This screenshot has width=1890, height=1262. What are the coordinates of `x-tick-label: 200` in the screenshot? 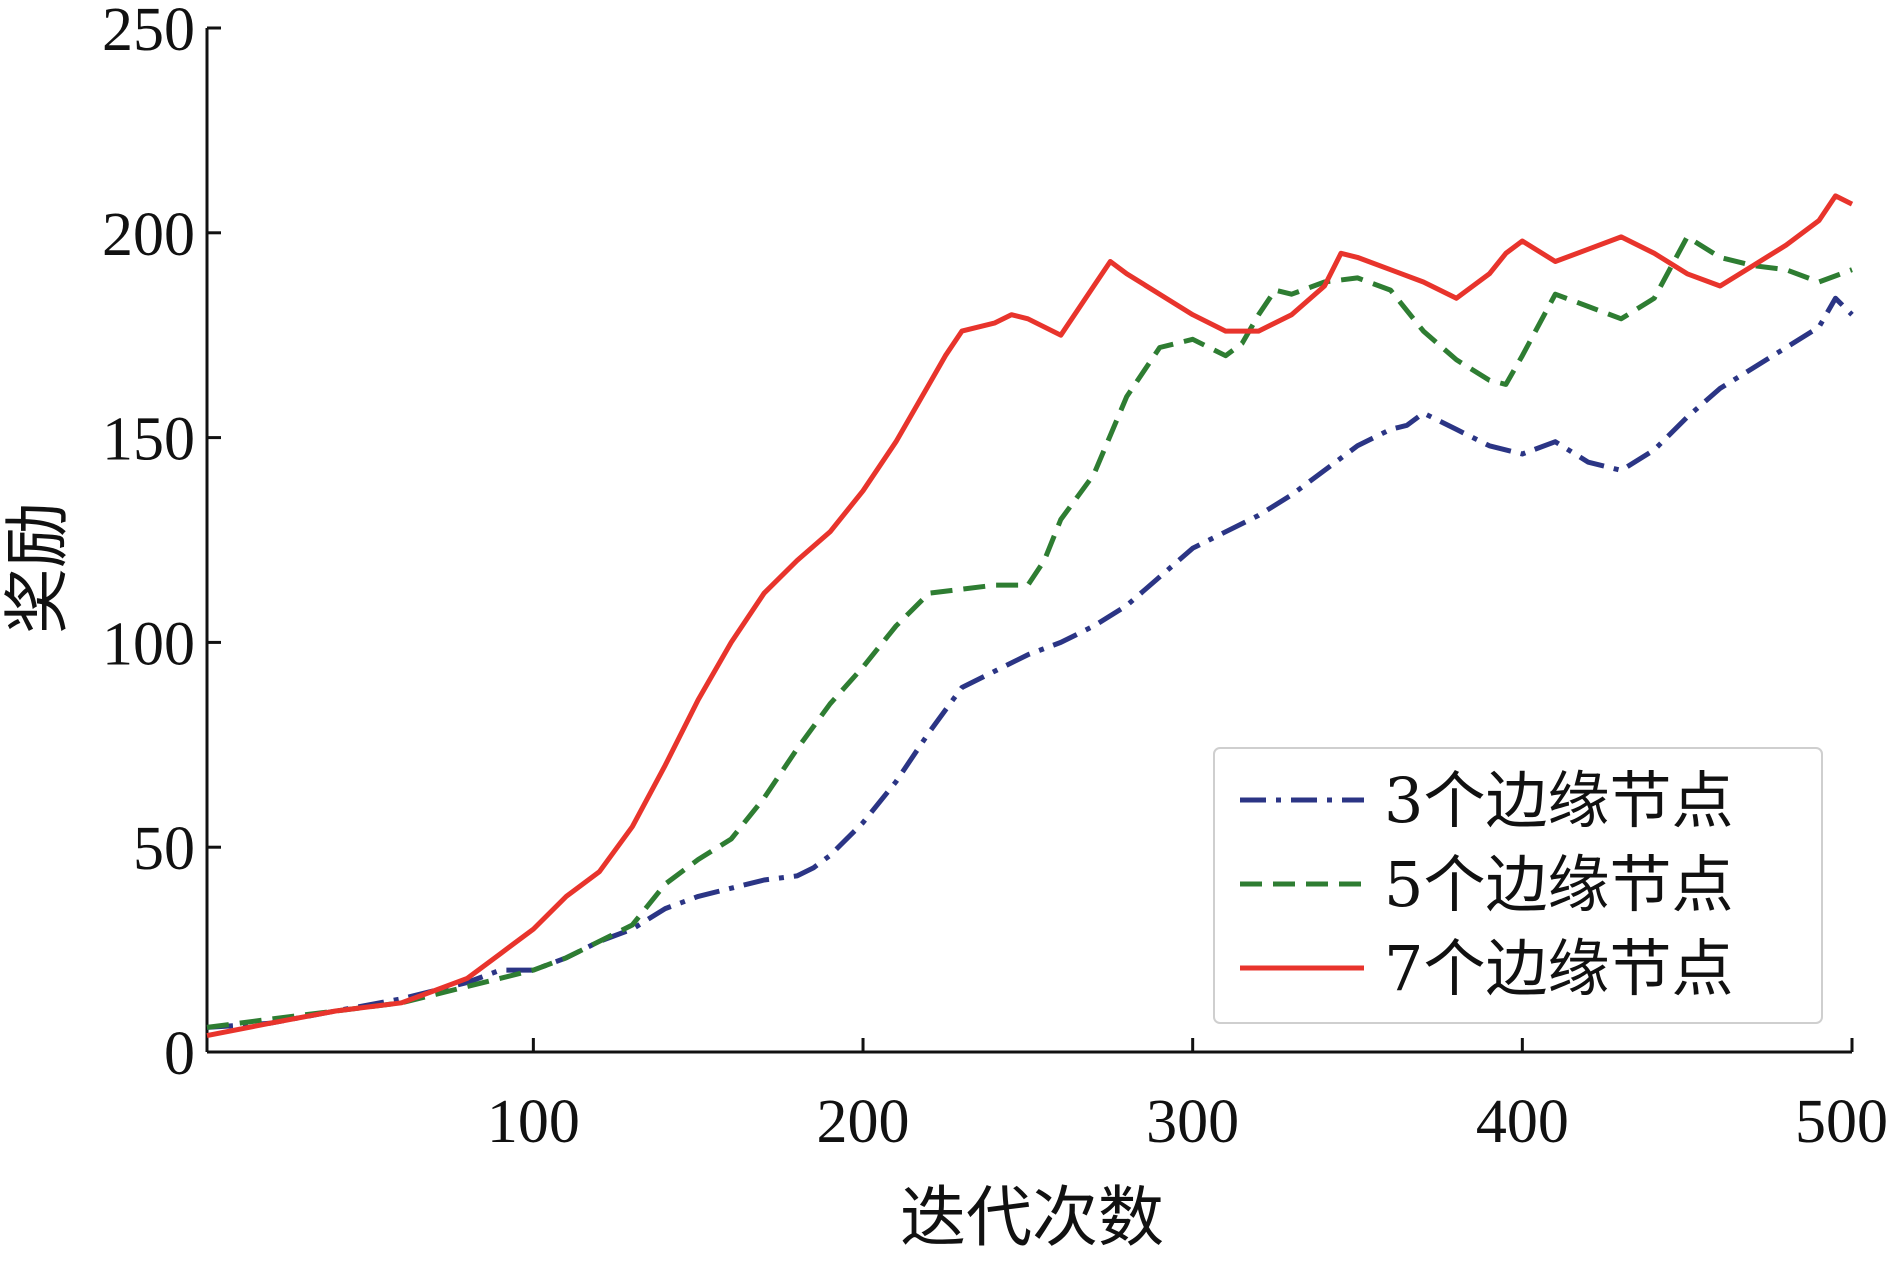 It's located at (863, 1122).